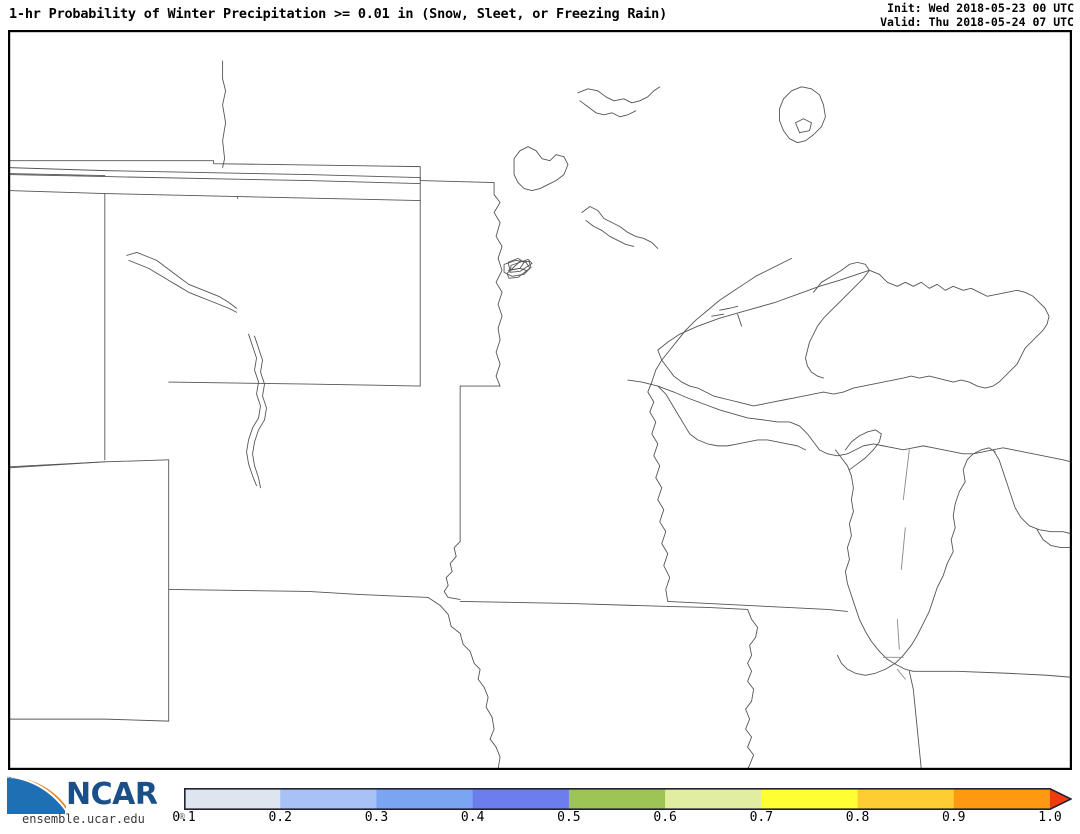 This screenshot has height=834, width=1080. I want to click on mackinac-inlet, so click(981, 454).